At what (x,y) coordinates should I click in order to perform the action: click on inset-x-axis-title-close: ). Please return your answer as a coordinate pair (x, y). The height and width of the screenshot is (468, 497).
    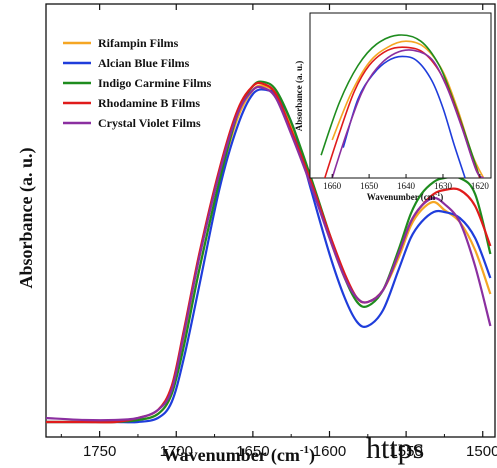
    Looking at the image, I should click on (441, 197).